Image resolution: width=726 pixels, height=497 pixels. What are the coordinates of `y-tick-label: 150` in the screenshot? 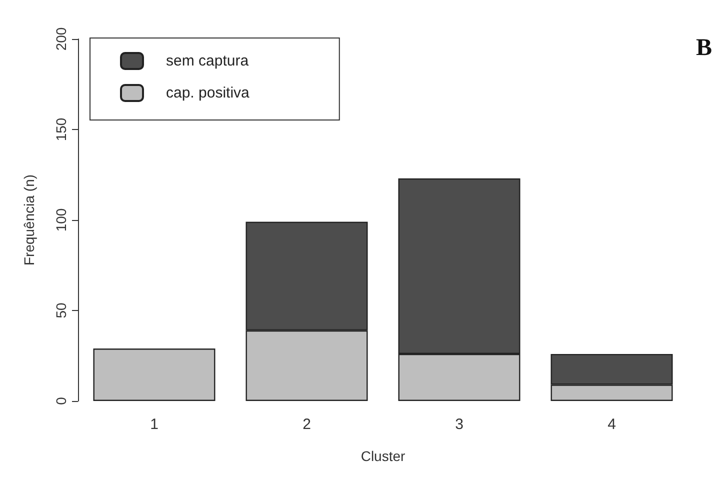 It's located at (61, 130).